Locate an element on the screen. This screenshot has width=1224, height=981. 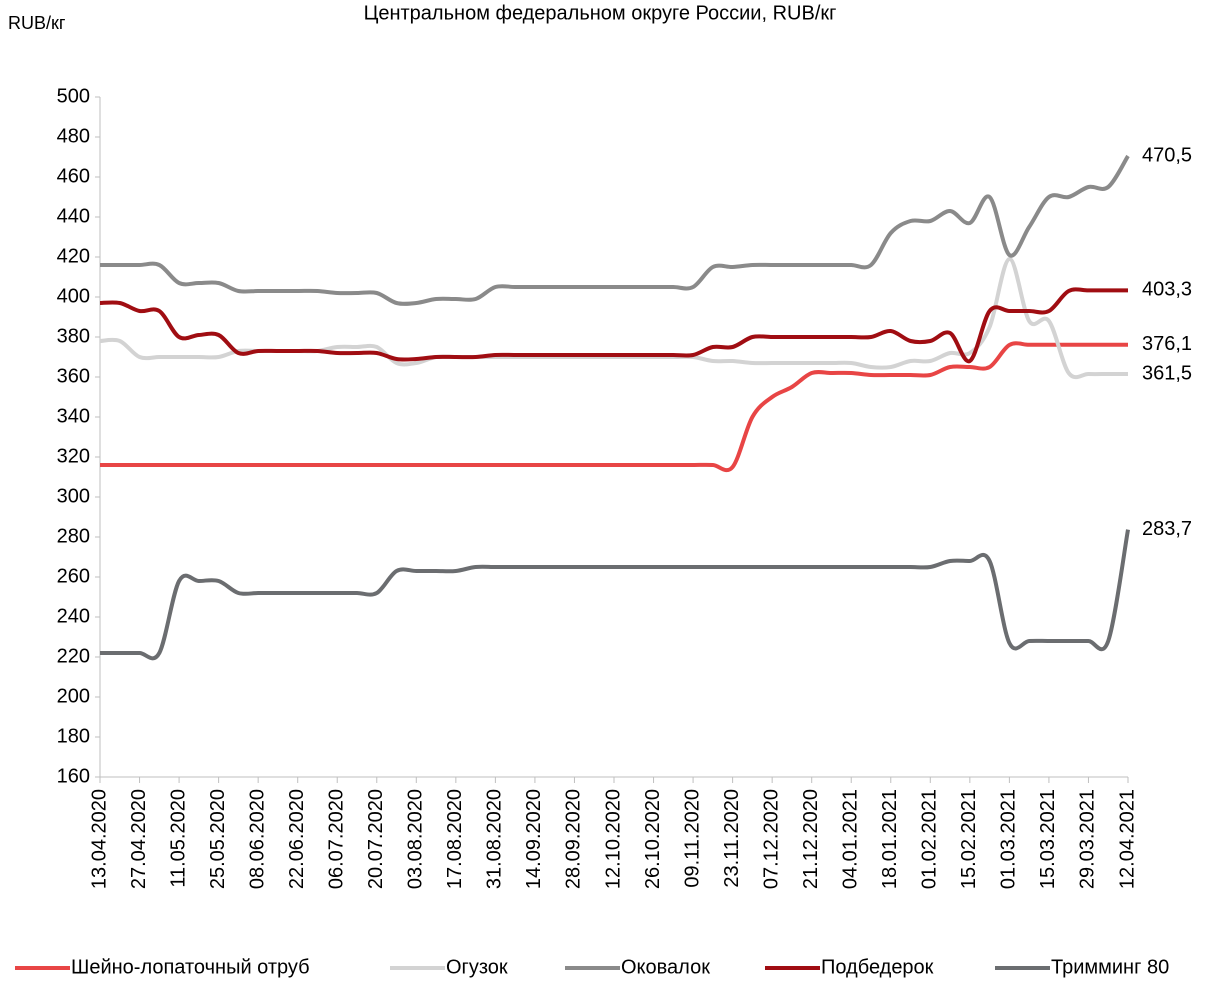
legend-label: Огузок is located at coordinates (477, 967).